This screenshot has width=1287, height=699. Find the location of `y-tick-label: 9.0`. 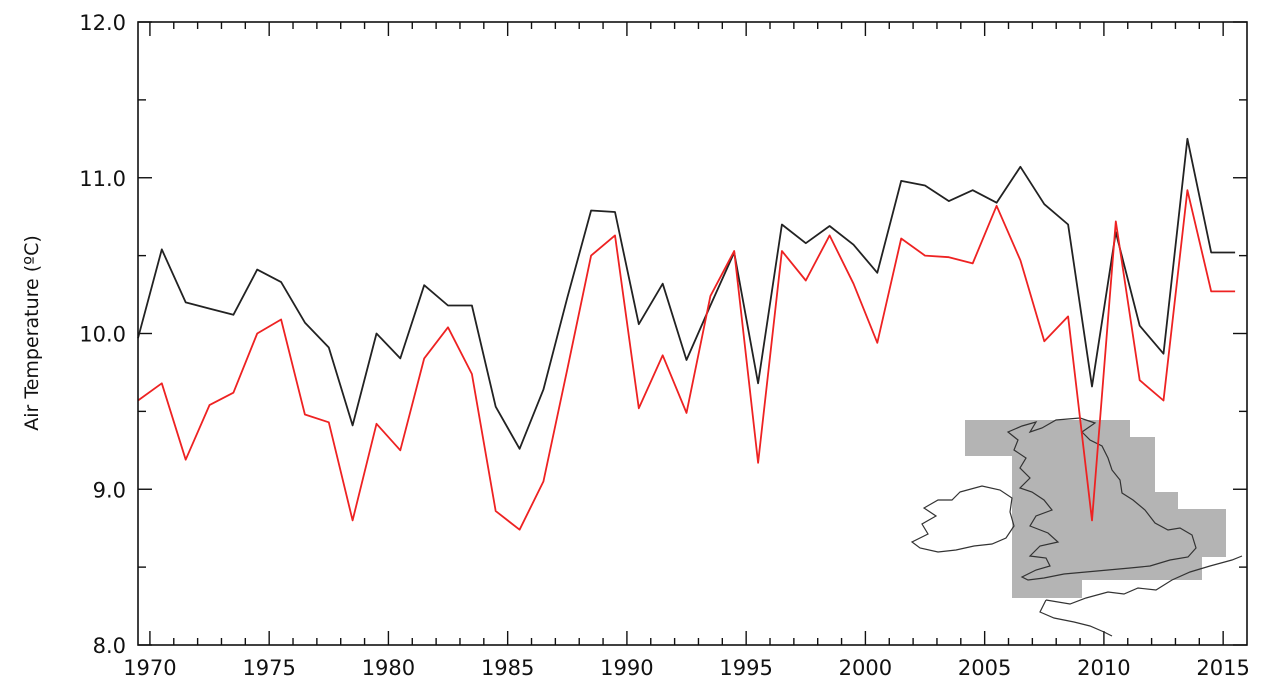

y-tick-label: 9.0 is located at coordinates (109, 490).